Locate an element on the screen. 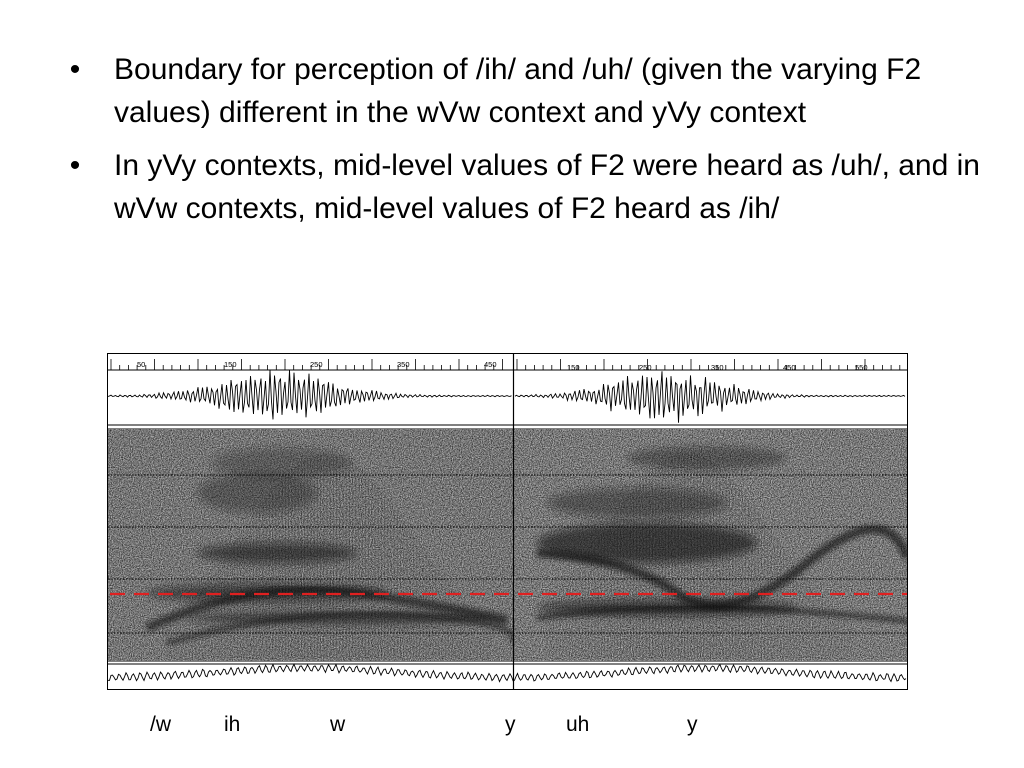 The height and width of the screenshot is (768, 1024). bottom-trace is located at coordinates (507, 673).